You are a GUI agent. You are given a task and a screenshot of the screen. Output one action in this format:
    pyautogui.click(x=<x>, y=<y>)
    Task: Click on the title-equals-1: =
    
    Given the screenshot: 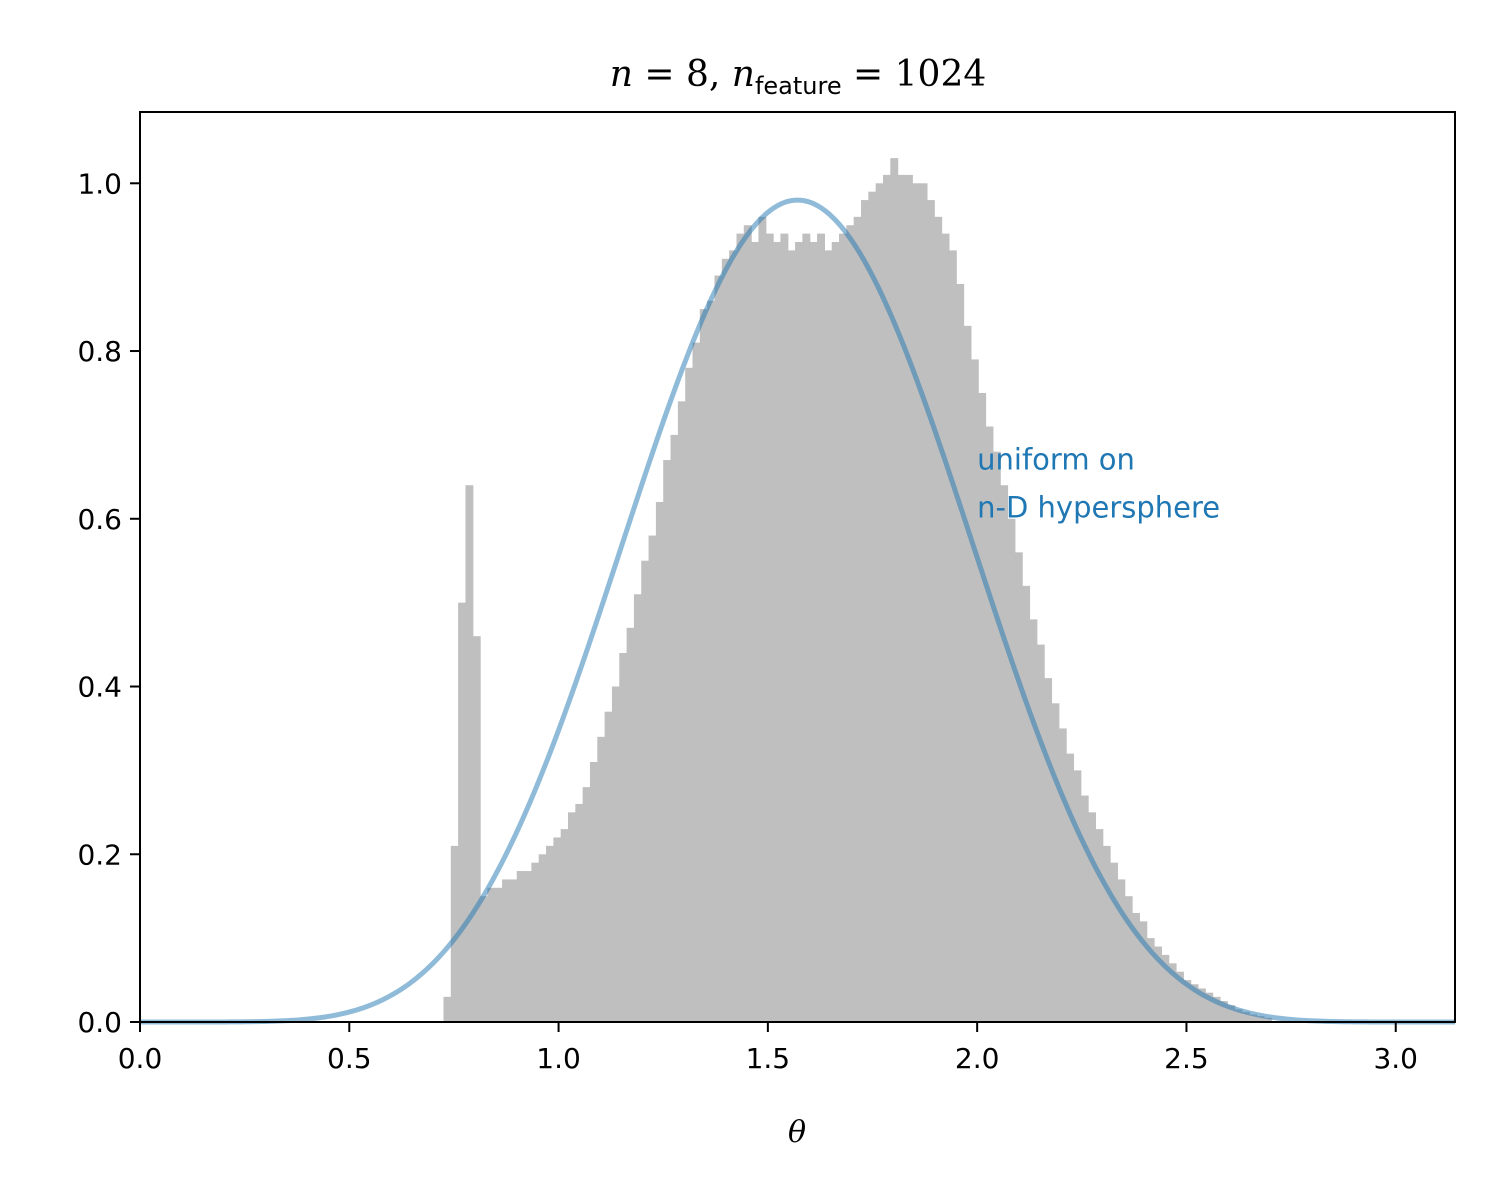 What is the action you would take?
    pyautogui.click(x=659, y=74)
    